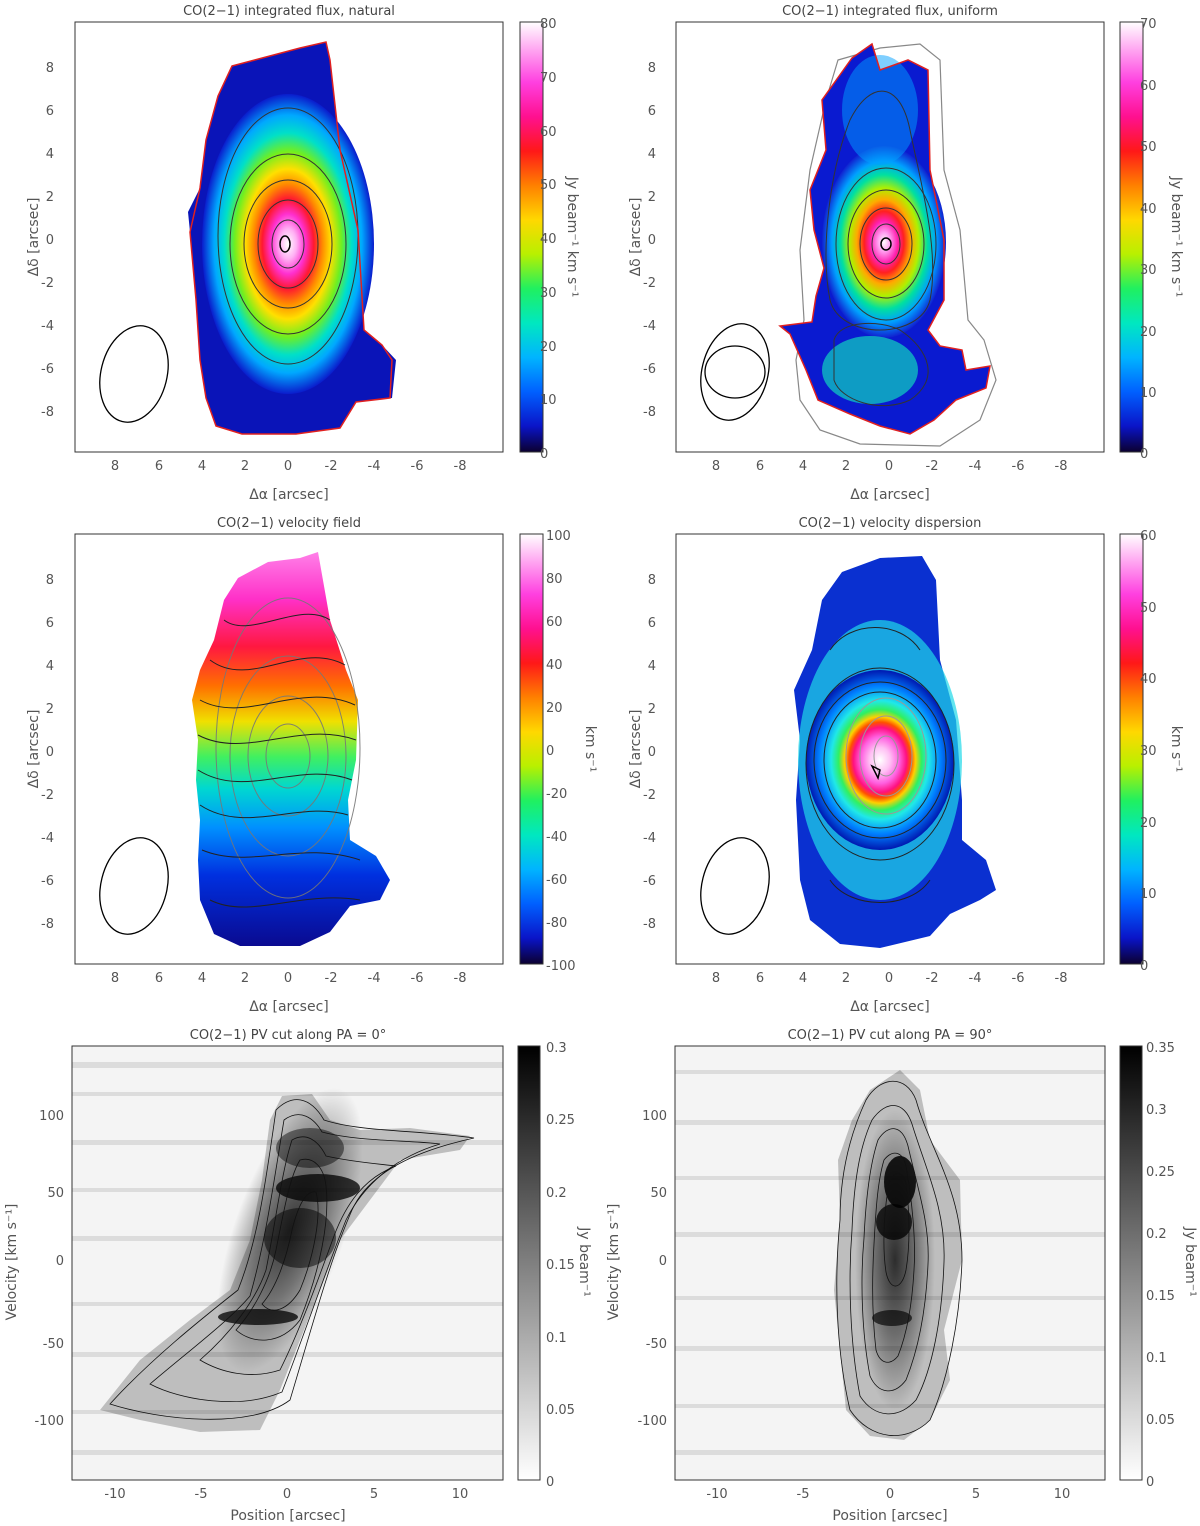  I want to click on beam-ellipse, so click(134, 374).